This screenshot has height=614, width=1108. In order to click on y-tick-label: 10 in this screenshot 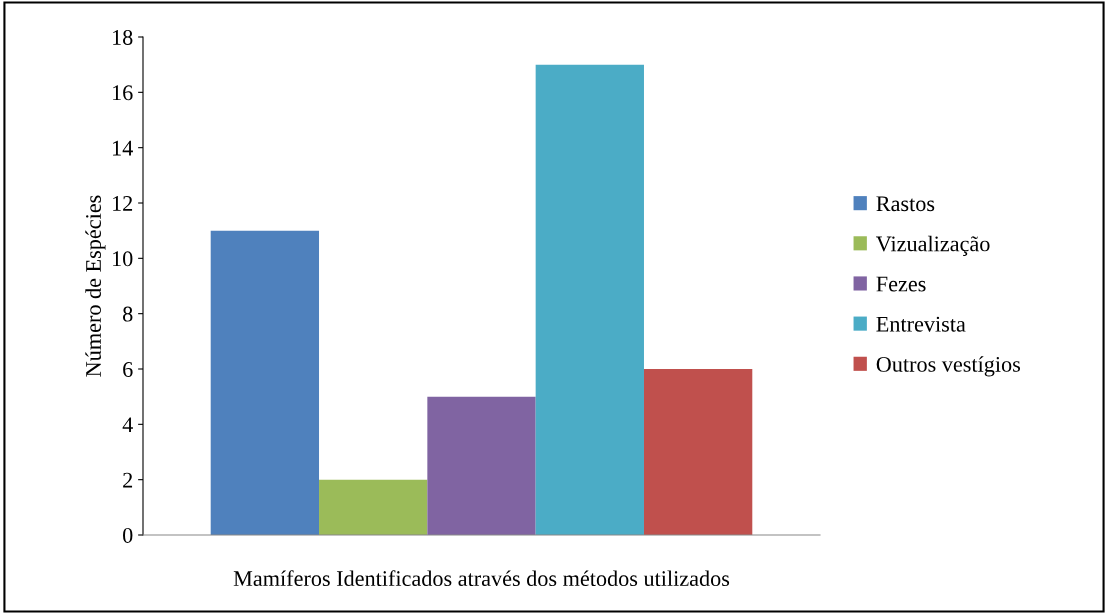, I will do `click(123, 259)`.